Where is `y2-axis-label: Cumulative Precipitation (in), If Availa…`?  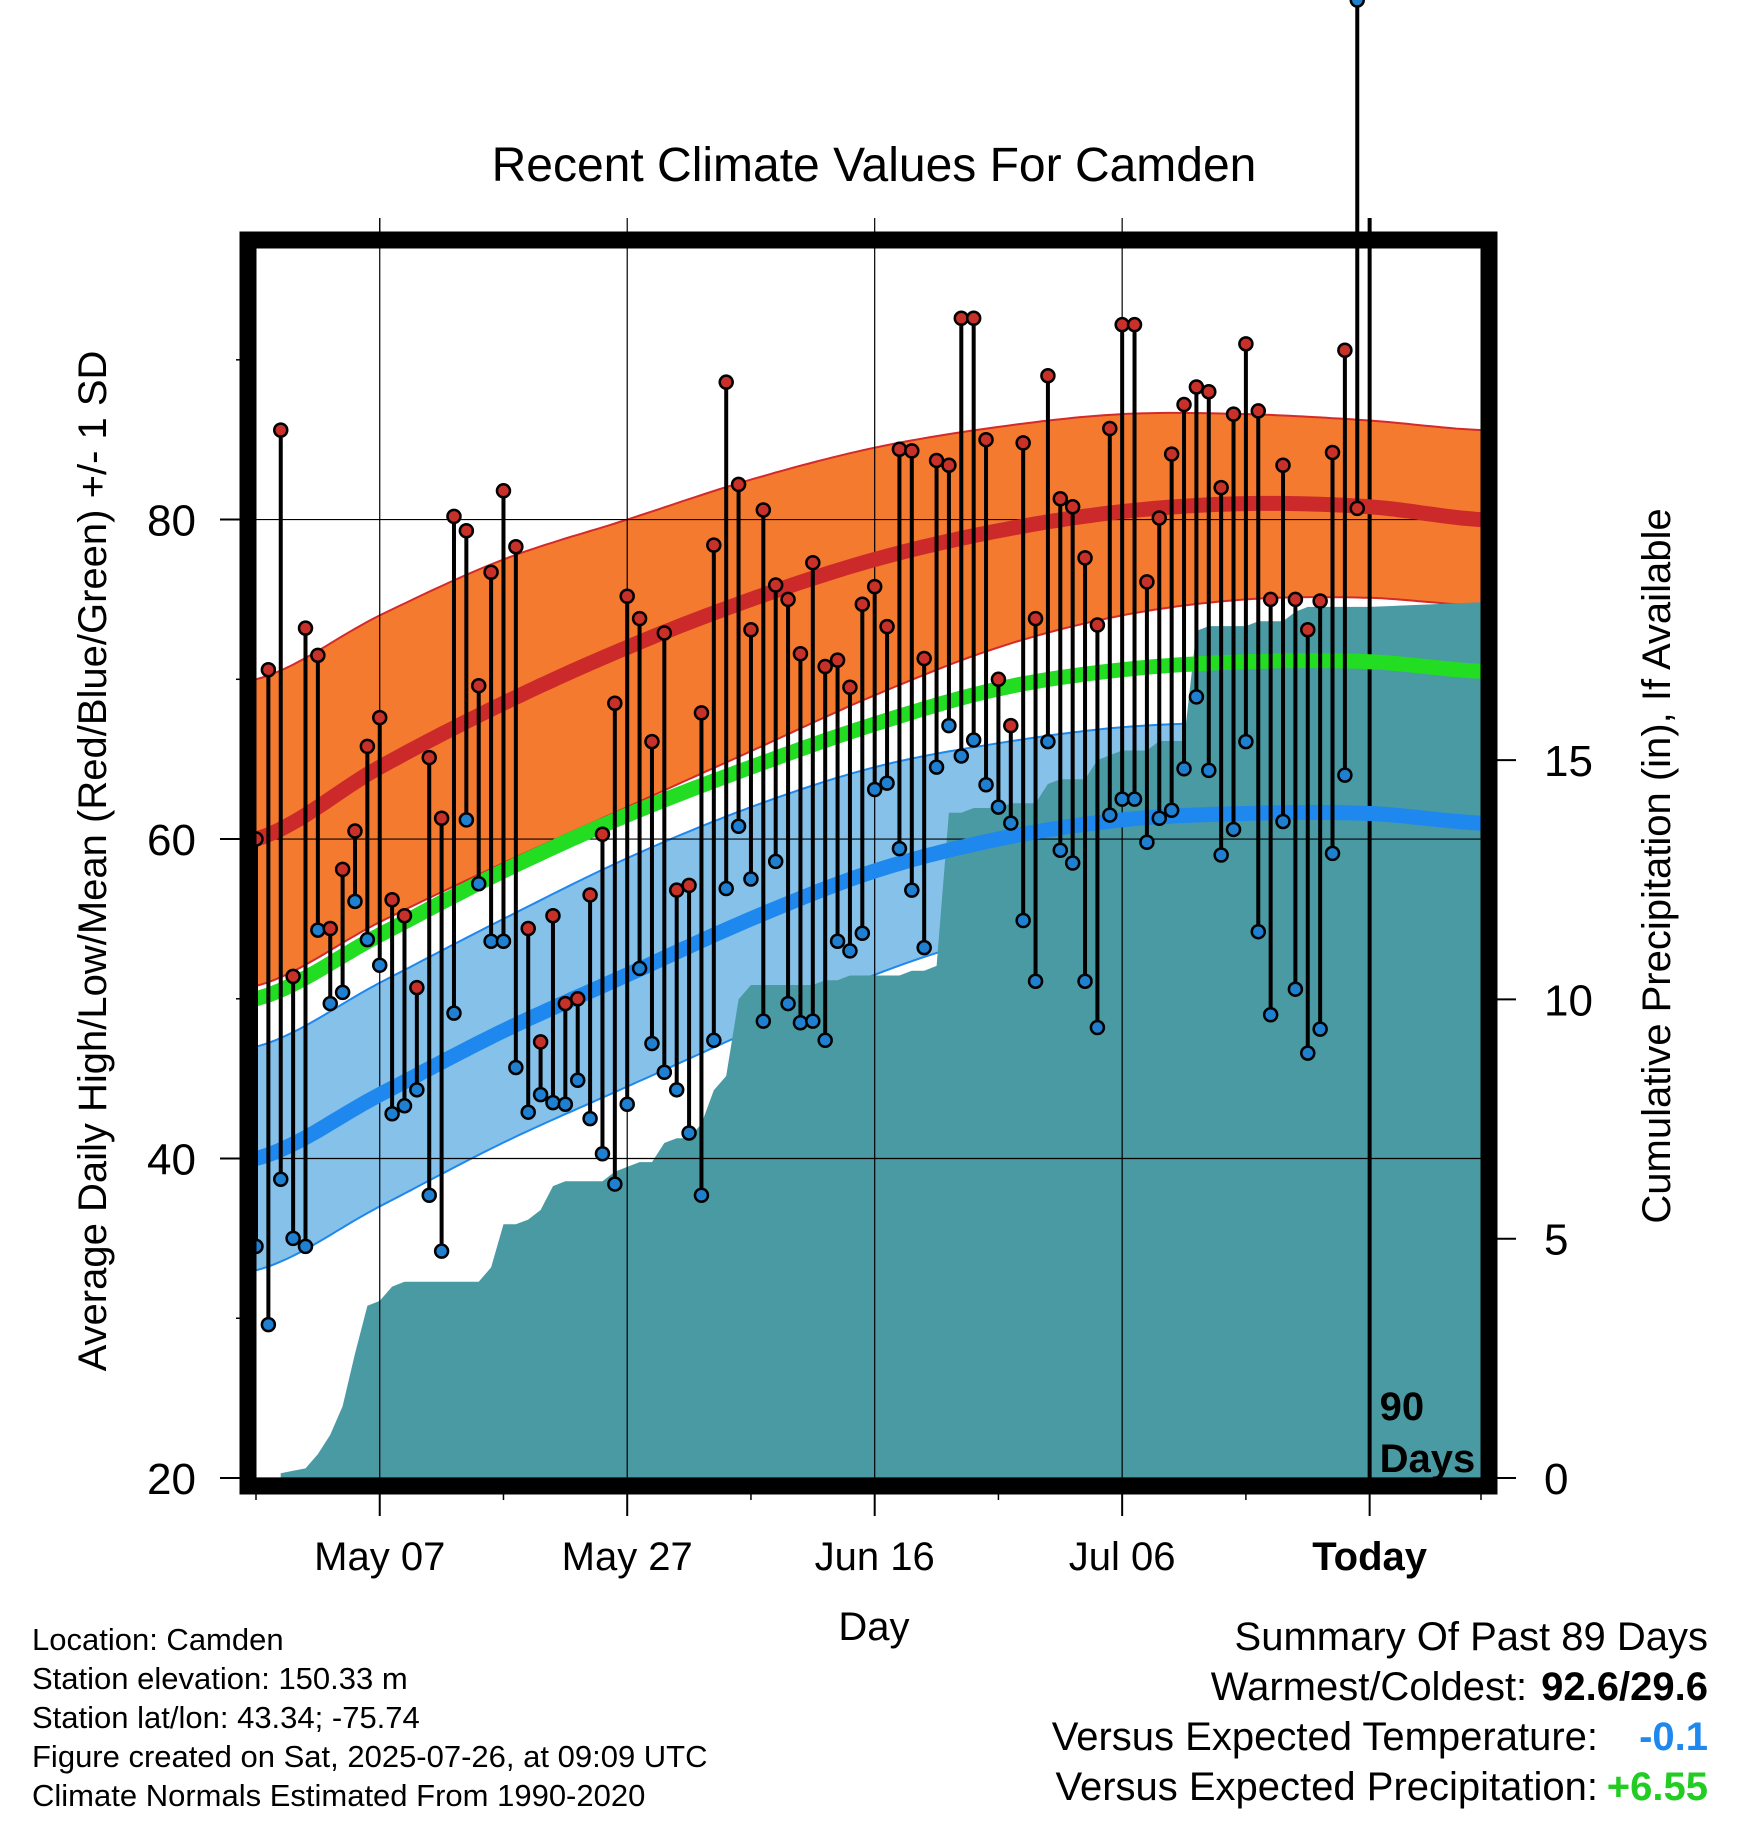
y2-axis-label: Cumulative Precipitation (in), If Availa… is located at coordinates (1657, 865).